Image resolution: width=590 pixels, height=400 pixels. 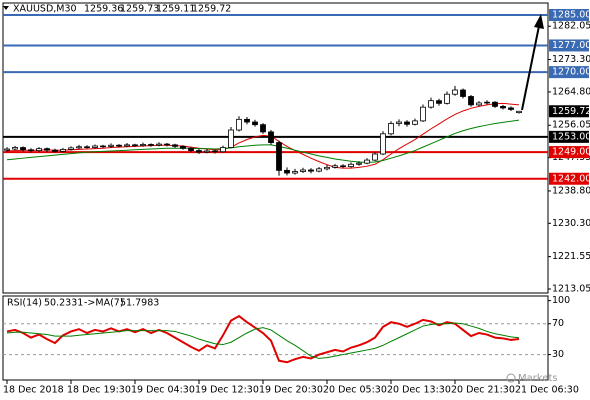 I want to click on low-value: 1259.11, so click(x=175, y=9).